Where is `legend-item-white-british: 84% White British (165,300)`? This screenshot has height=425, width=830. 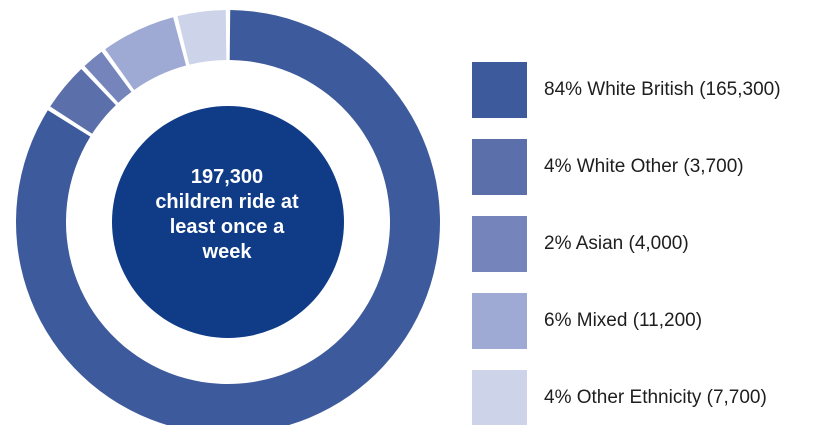
legend-item-white-british: 84% White British (165,300) is located at coordinates (626, 90).